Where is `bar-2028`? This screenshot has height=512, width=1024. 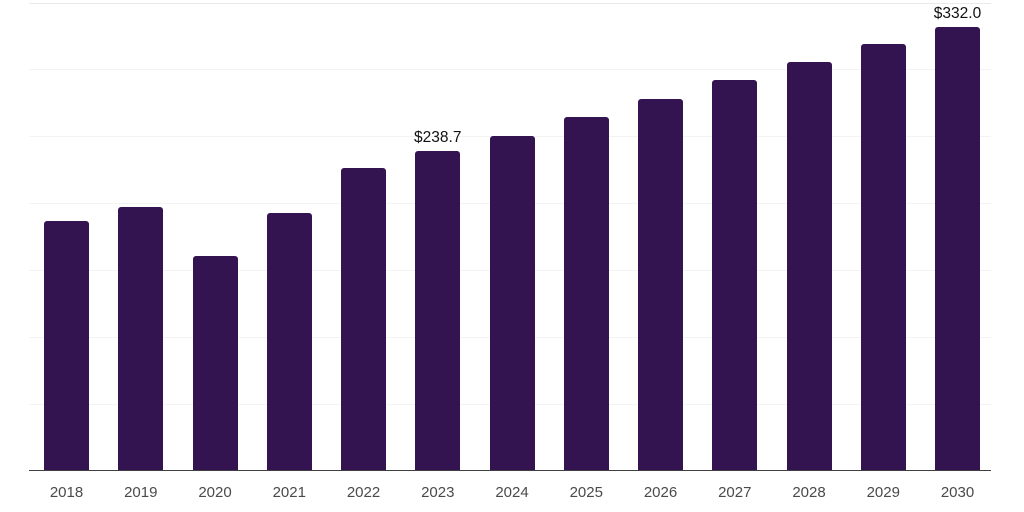 bar-2028 is located at coordinates (809, 266).